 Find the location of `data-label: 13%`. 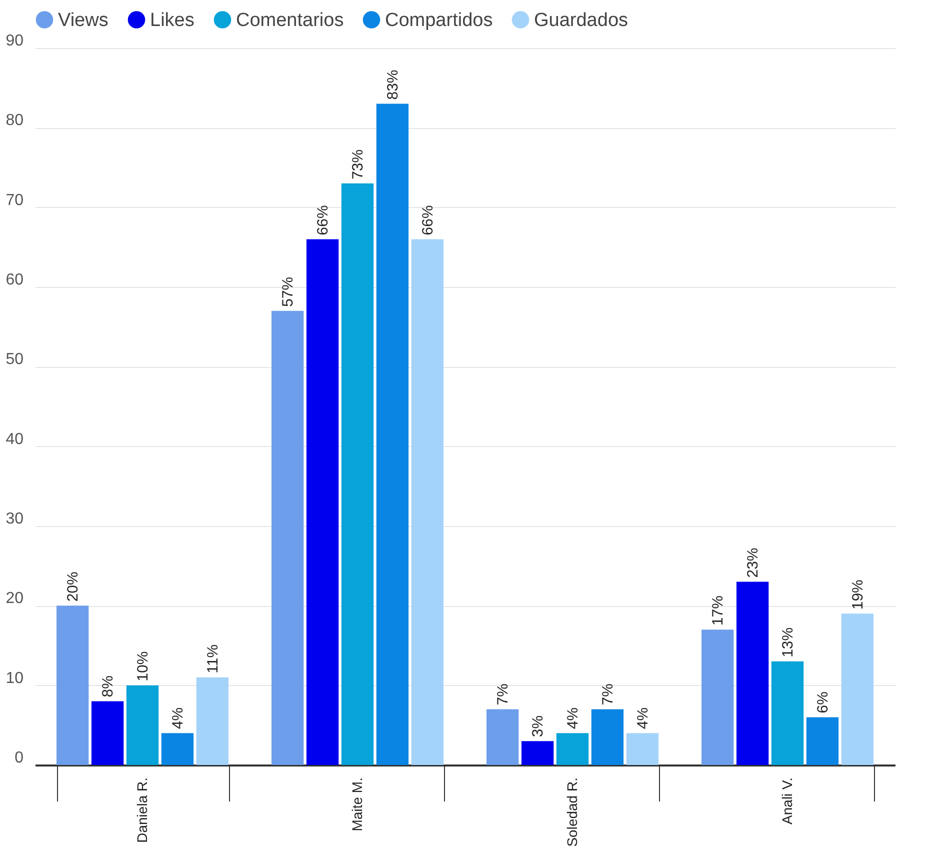

data-label: 13% is located at coordinates (788, 642).